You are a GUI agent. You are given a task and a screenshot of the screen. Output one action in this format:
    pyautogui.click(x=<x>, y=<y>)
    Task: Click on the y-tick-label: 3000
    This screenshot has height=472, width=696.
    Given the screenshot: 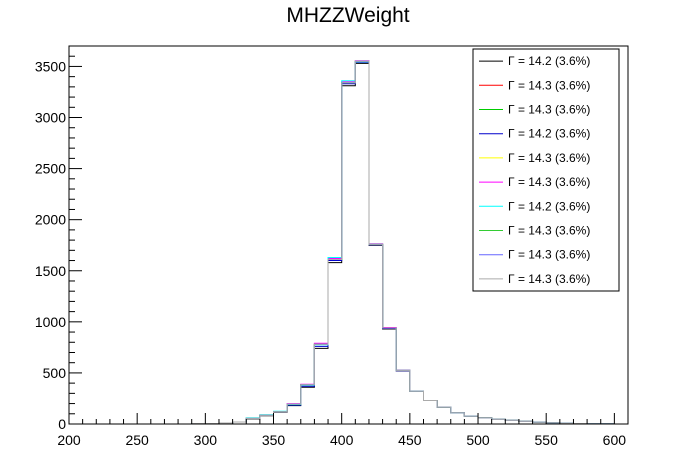 What is the action you would take?
    pyautogui.click(x=50, y=118)
    